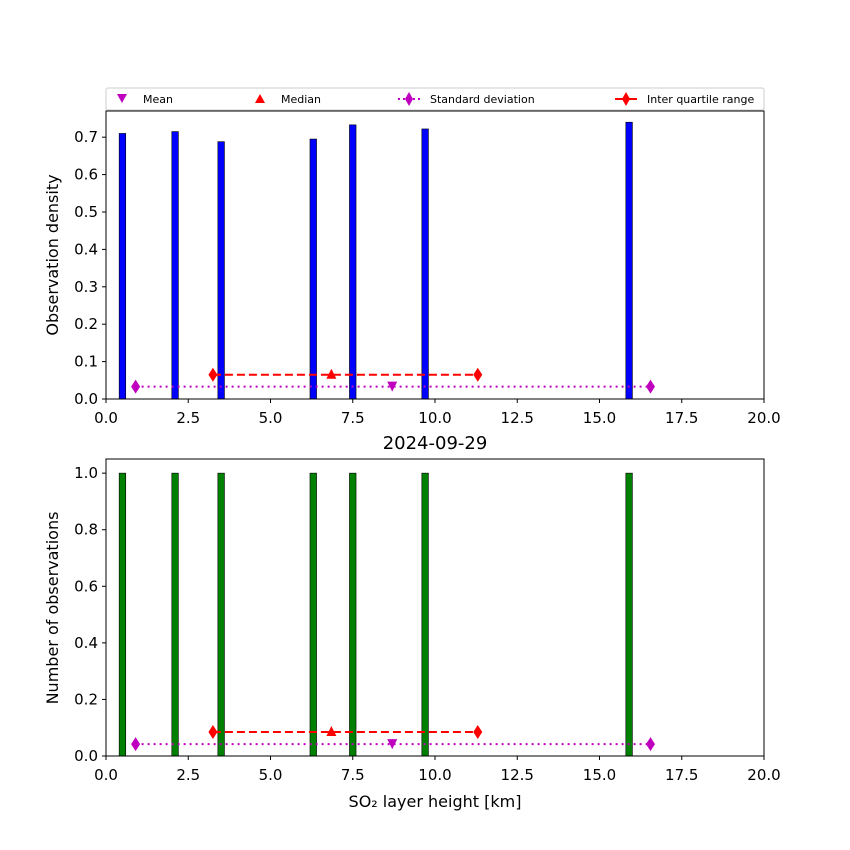  What do you see at coordinates (409, 99) in the screenshot?
I see `legend-std-marker` at bounding box center [409, 99].